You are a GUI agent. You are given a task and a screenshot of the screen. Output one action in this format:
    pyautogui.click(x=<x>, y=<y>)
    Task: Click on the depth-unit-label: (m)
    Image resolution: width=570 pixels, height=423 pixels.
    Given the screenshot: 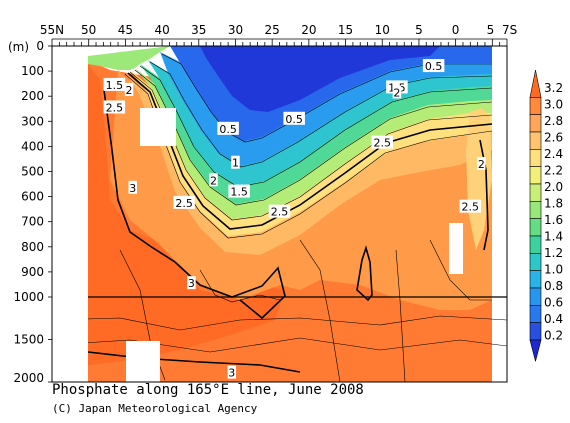 What is the action you would take?
    pyautogui.click(x=18, y=47)
    